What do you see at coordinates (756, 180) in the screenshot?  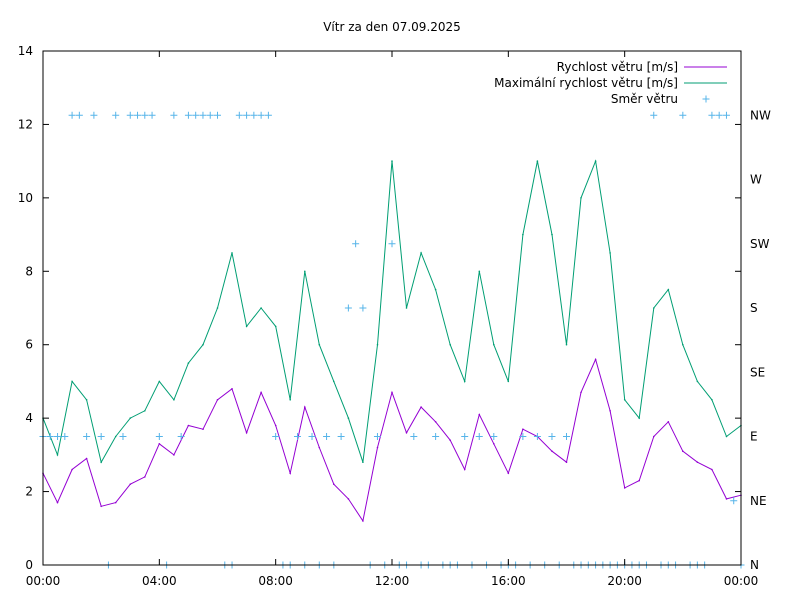 I see `y2-tick-label: W` at bounding box center [756, 180].